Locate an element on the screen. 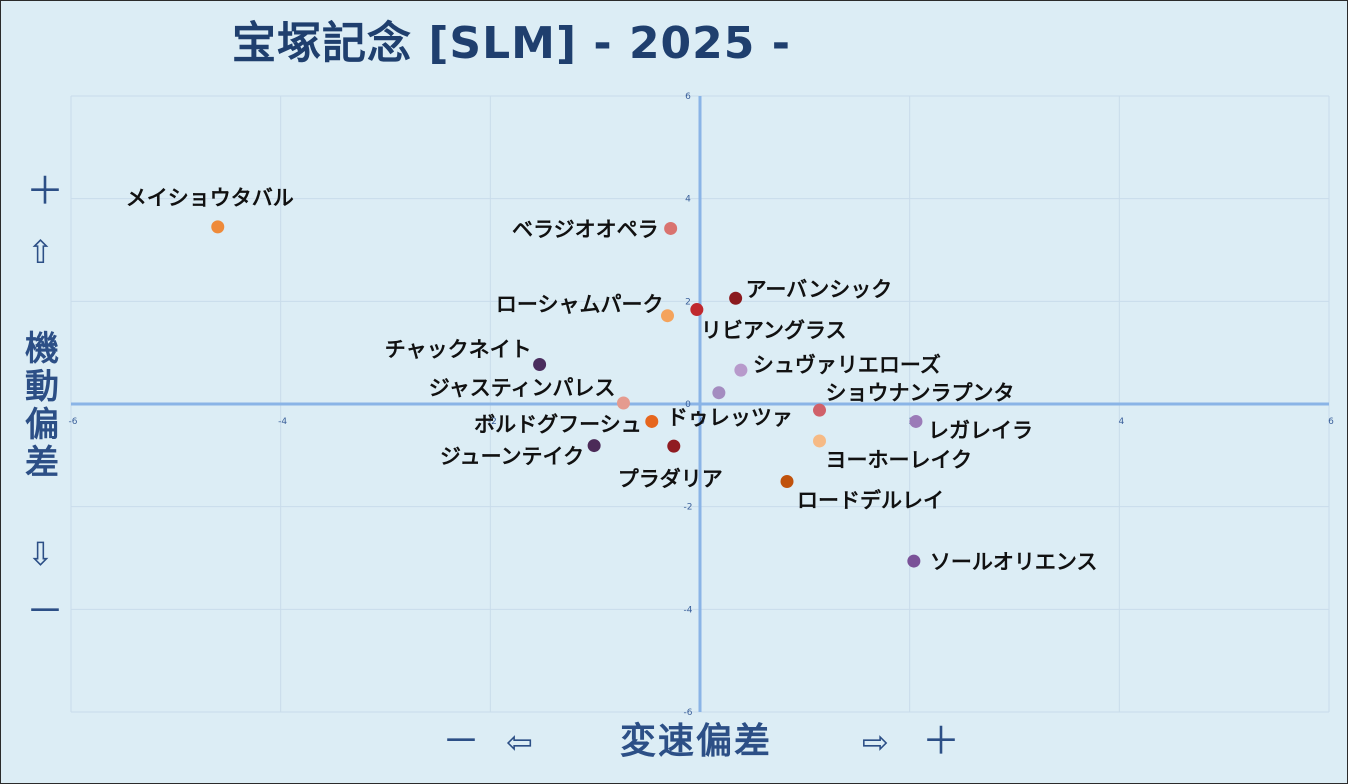 Image resolution: width=1348 pixels, height=784 pixels. point-label: メイショウタバル is located at coordinates (210, 198).